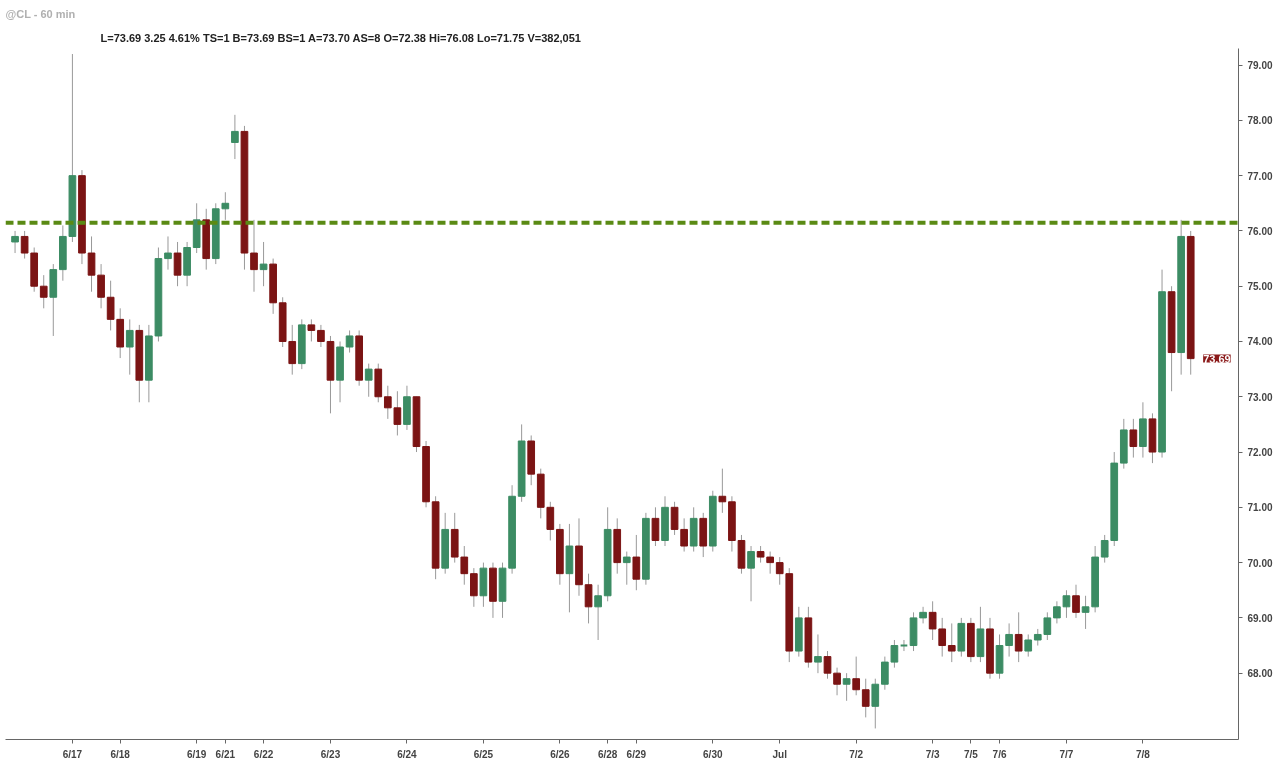 The width and height of the screenshot is (1280, 768). What do you see at coordinates (780, 754) in the screenshot?
I see `x-tick-label: Jul` at bounding box center [780, 754].